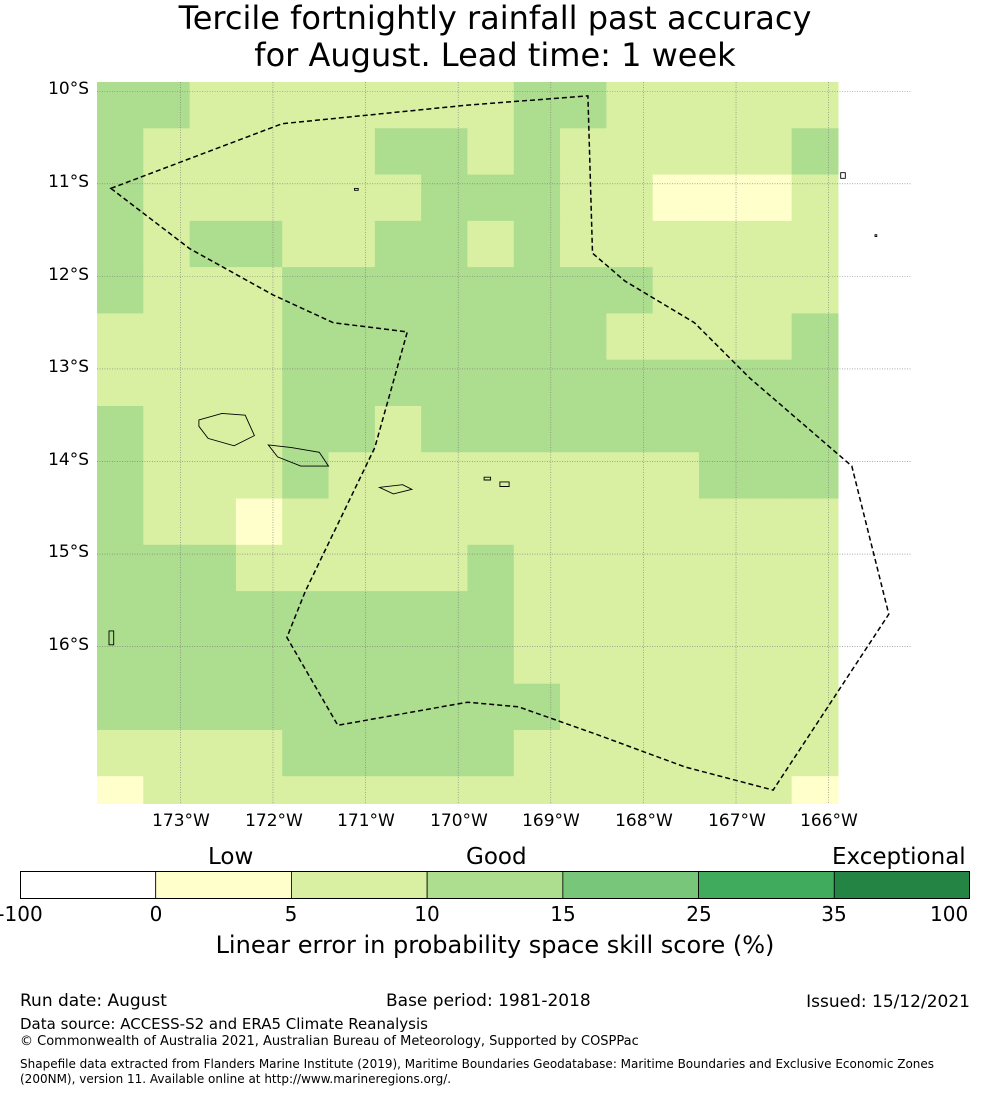 This screenshot has height=1095, width=990. I want to click on colorbar-tick-label: 35, so click(834, 914).